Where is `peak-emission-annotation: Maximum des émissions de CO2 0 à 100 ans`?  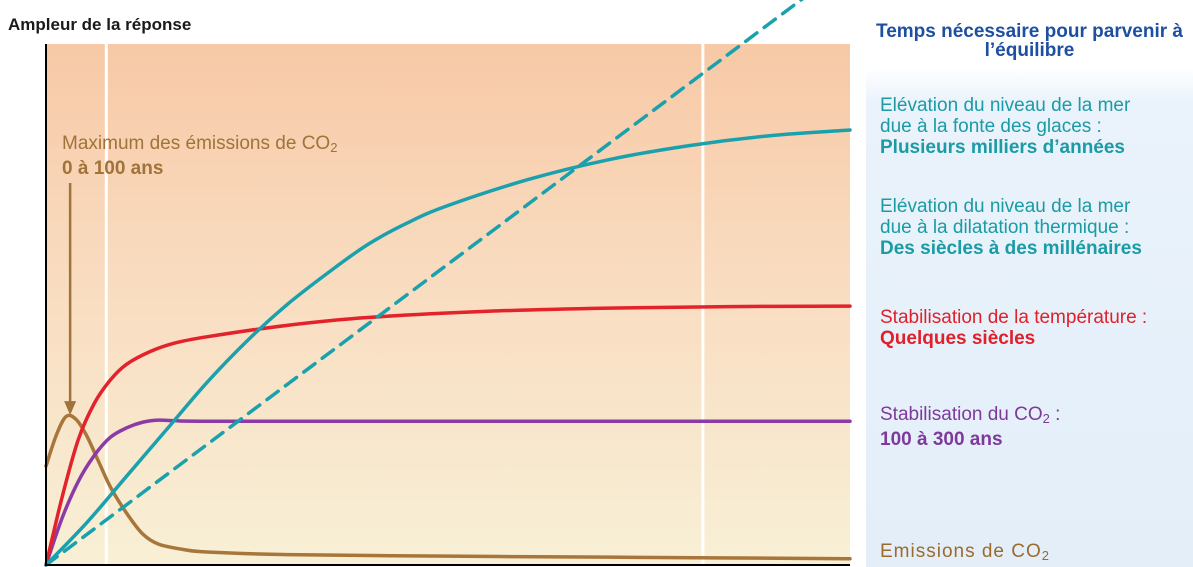
peak-emission-annotation: Maximum des émissions de CO2 0 à 100 ans is located at coordinates (199, 156).